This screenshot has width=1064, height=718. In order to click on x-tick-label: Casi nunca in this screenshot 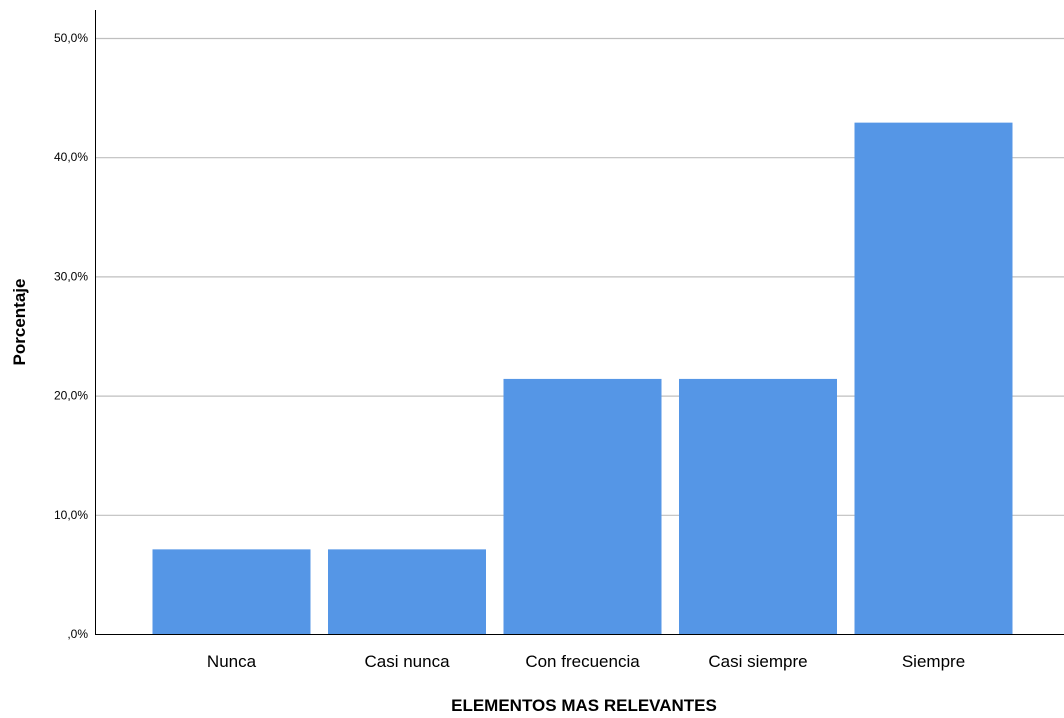, I will do `click(407, 661)`.